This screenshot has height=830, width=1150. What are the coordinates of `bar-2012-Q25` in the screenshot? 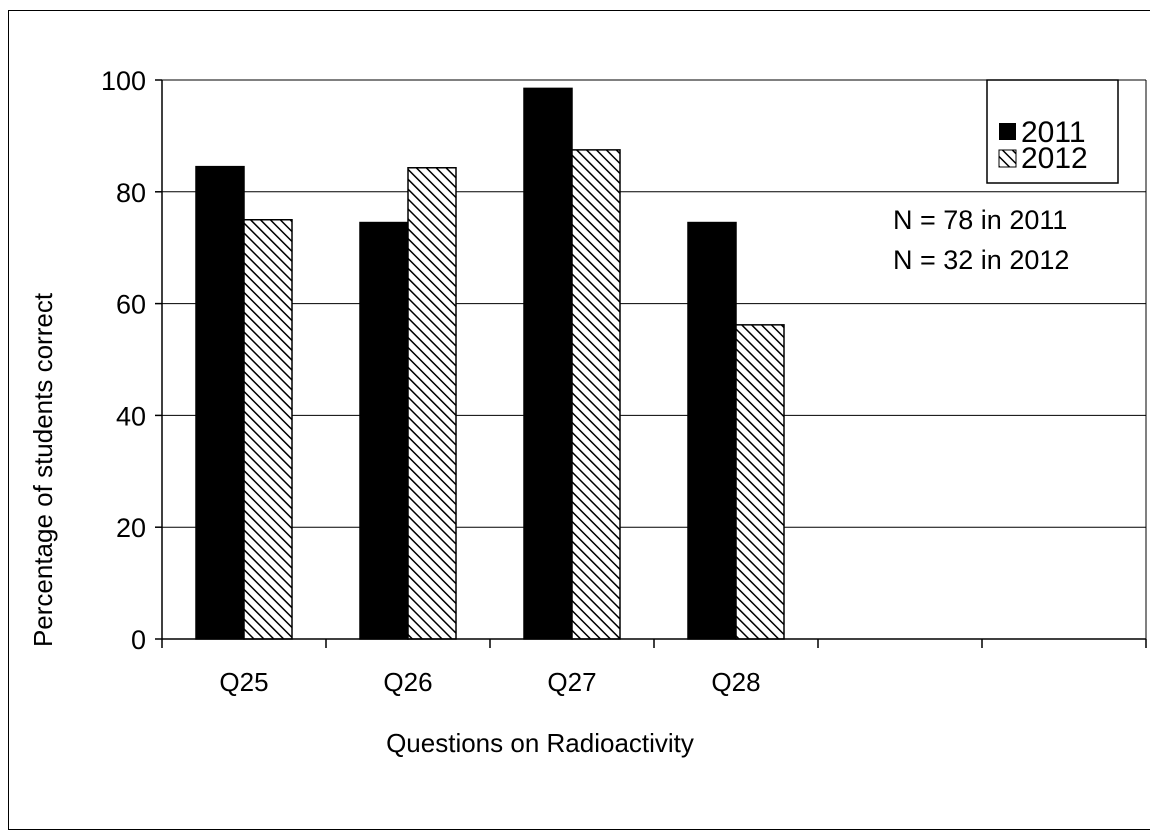 It's located at (268, 429).